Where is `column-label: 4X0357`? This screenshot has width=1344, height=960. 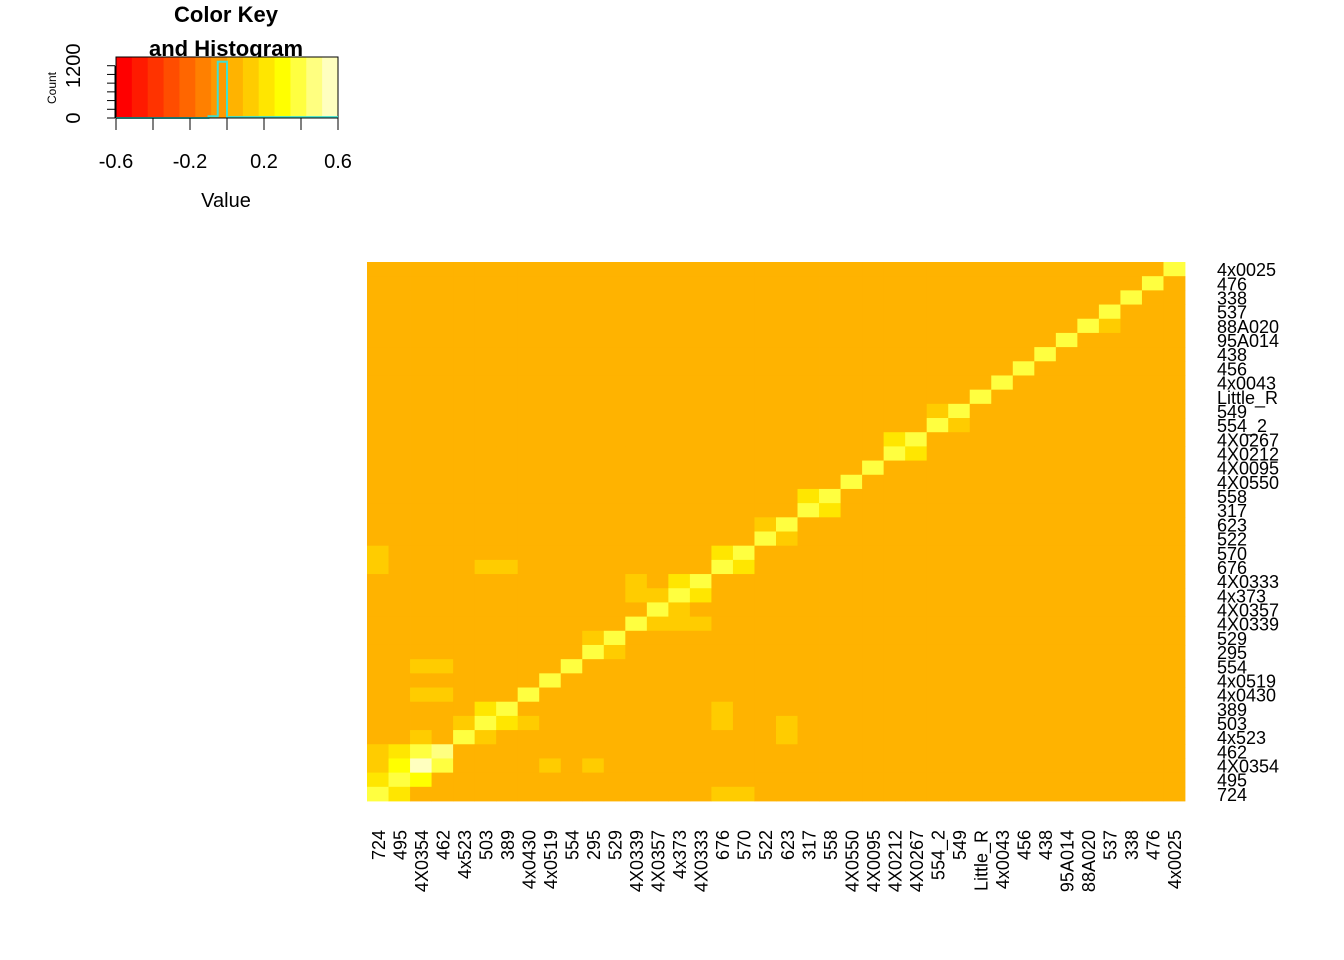
column-label: 4X0357 is located at coordinates (659, 861).